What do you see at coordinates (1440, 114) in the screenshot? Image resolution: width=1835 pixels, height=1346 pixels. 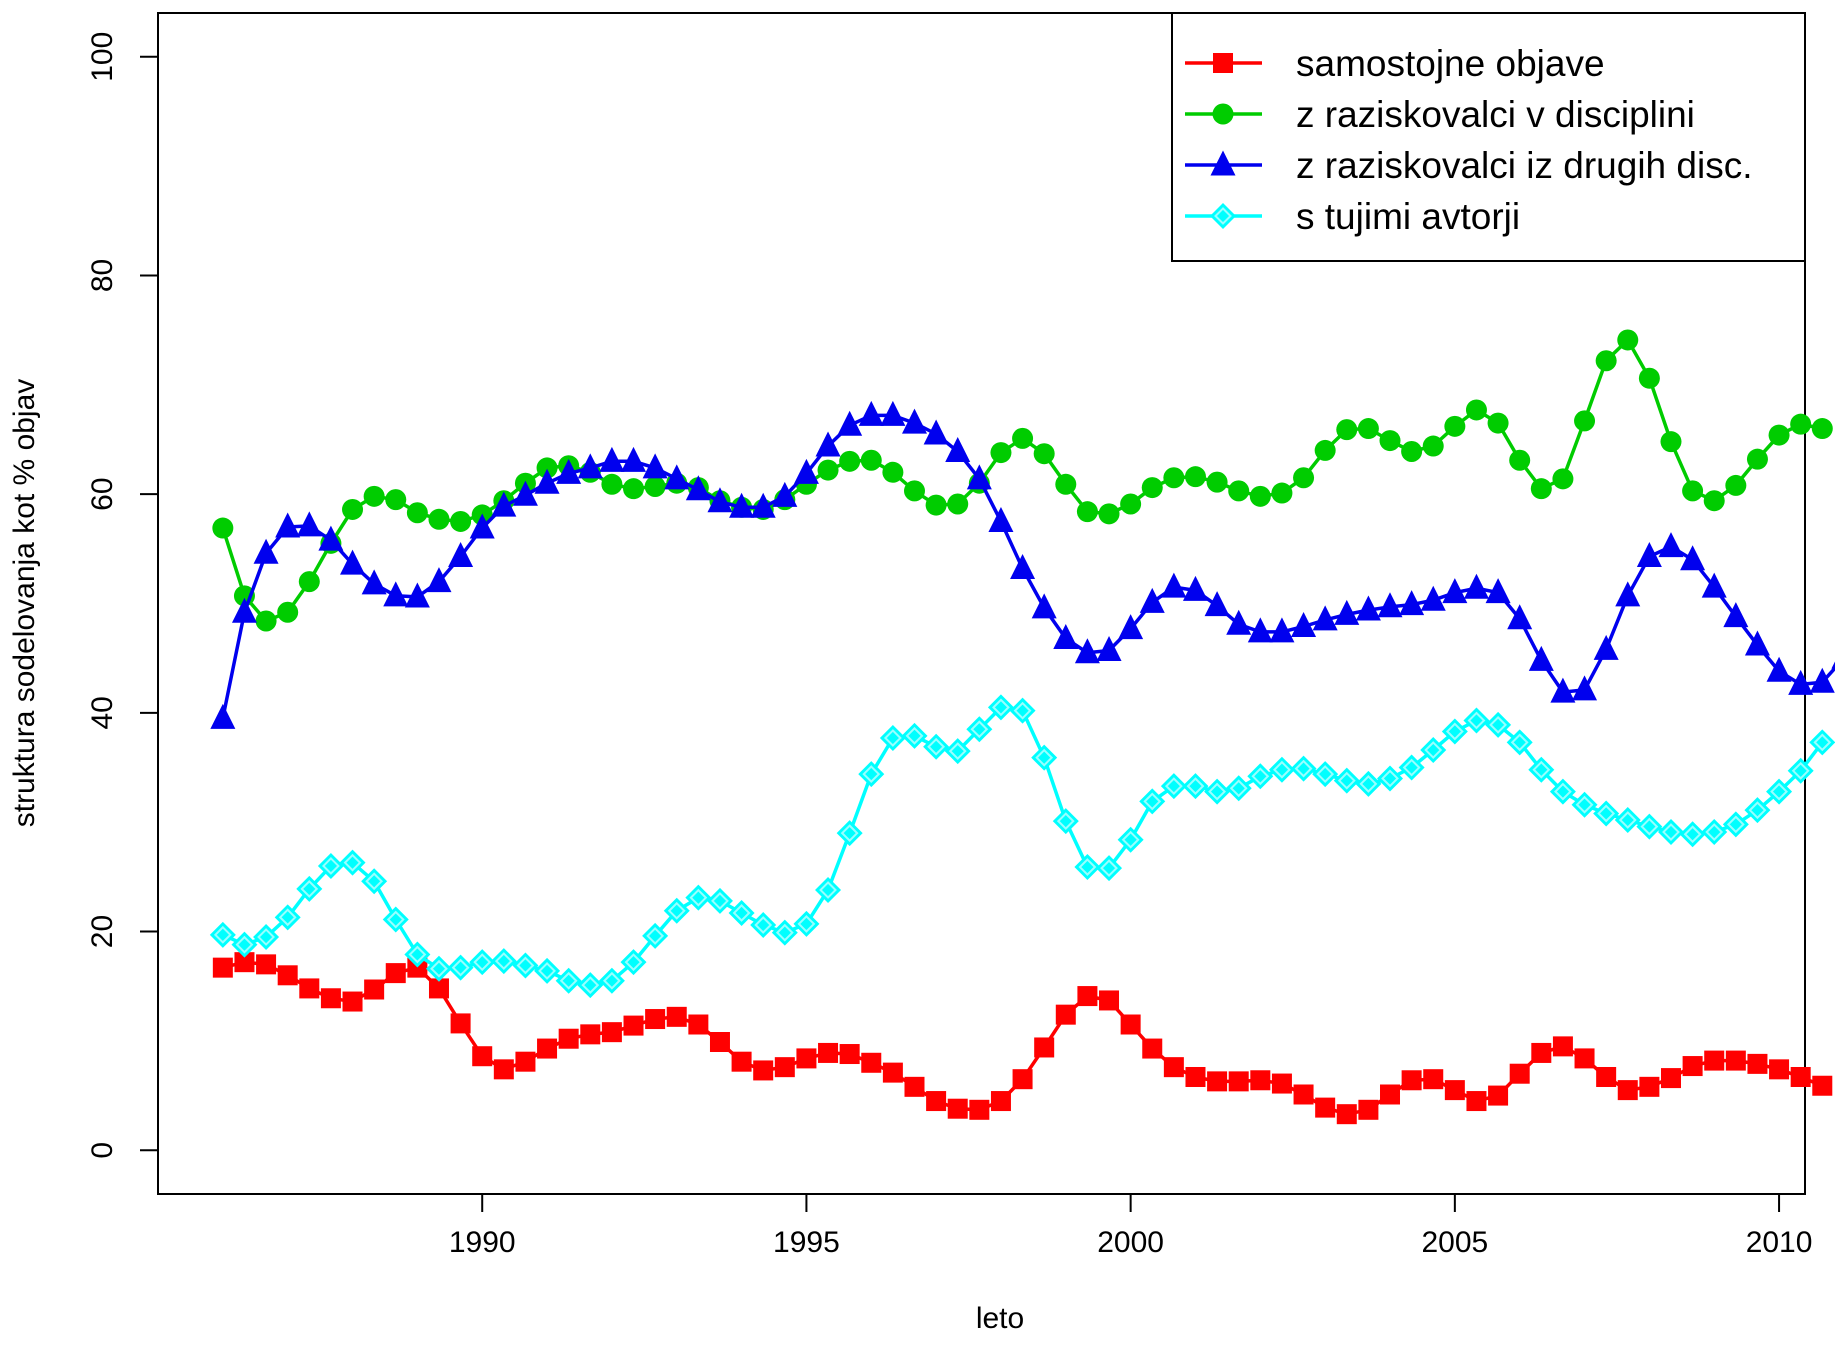 I see `legend-entry-2: z raziskovalci v disciplini` at bounding box center [1440, 114].